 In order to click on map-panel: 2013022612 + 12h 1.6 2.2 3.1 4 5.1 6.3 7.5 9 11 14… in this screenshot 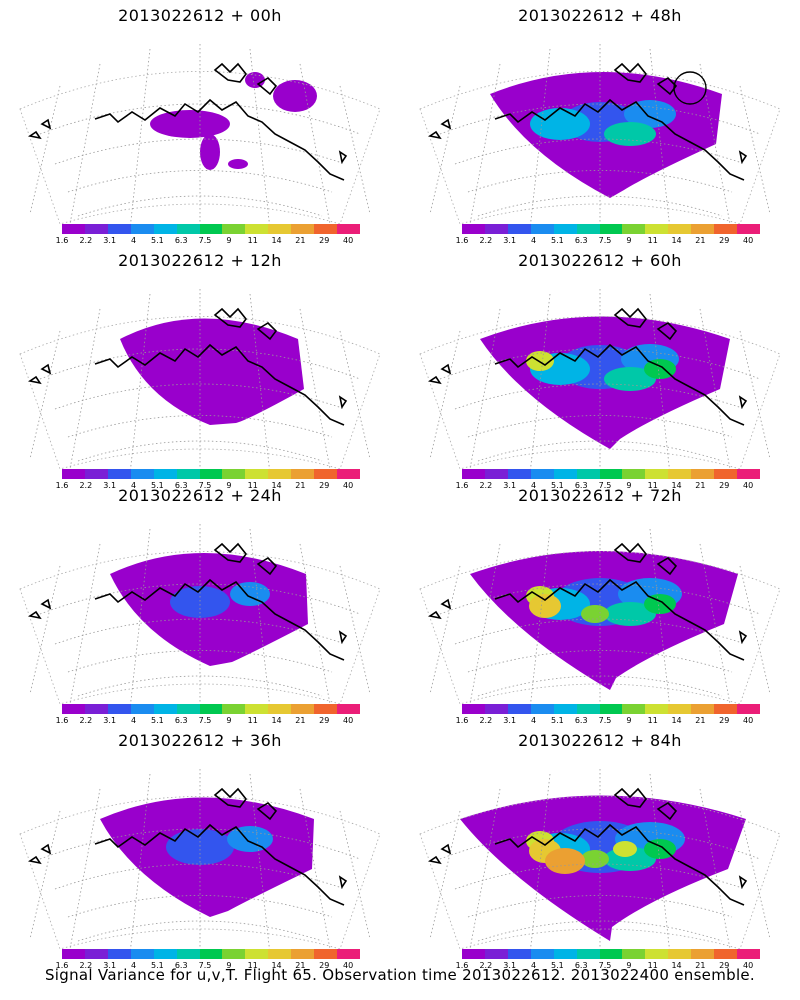, I will do `click(200, 367)`.